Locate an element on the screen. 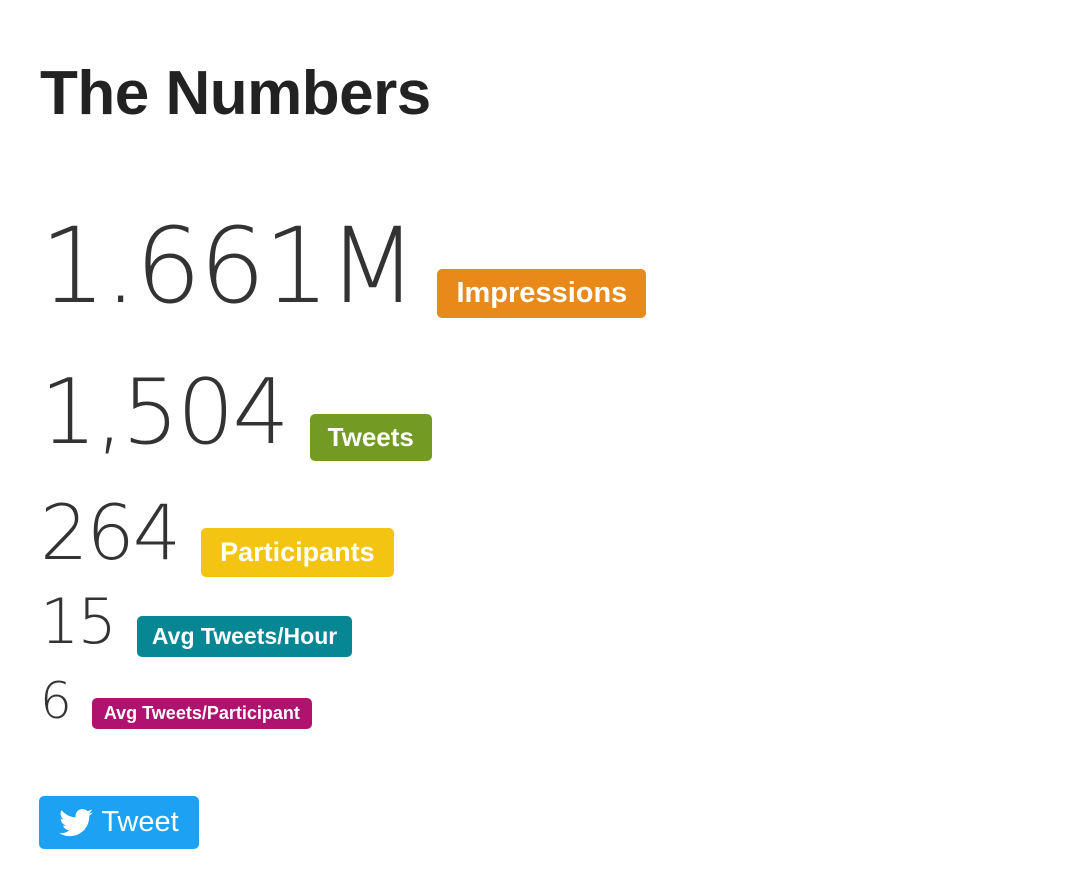  stat: 15 Avg Tweets/Hour is located at coordinates (196, 621).